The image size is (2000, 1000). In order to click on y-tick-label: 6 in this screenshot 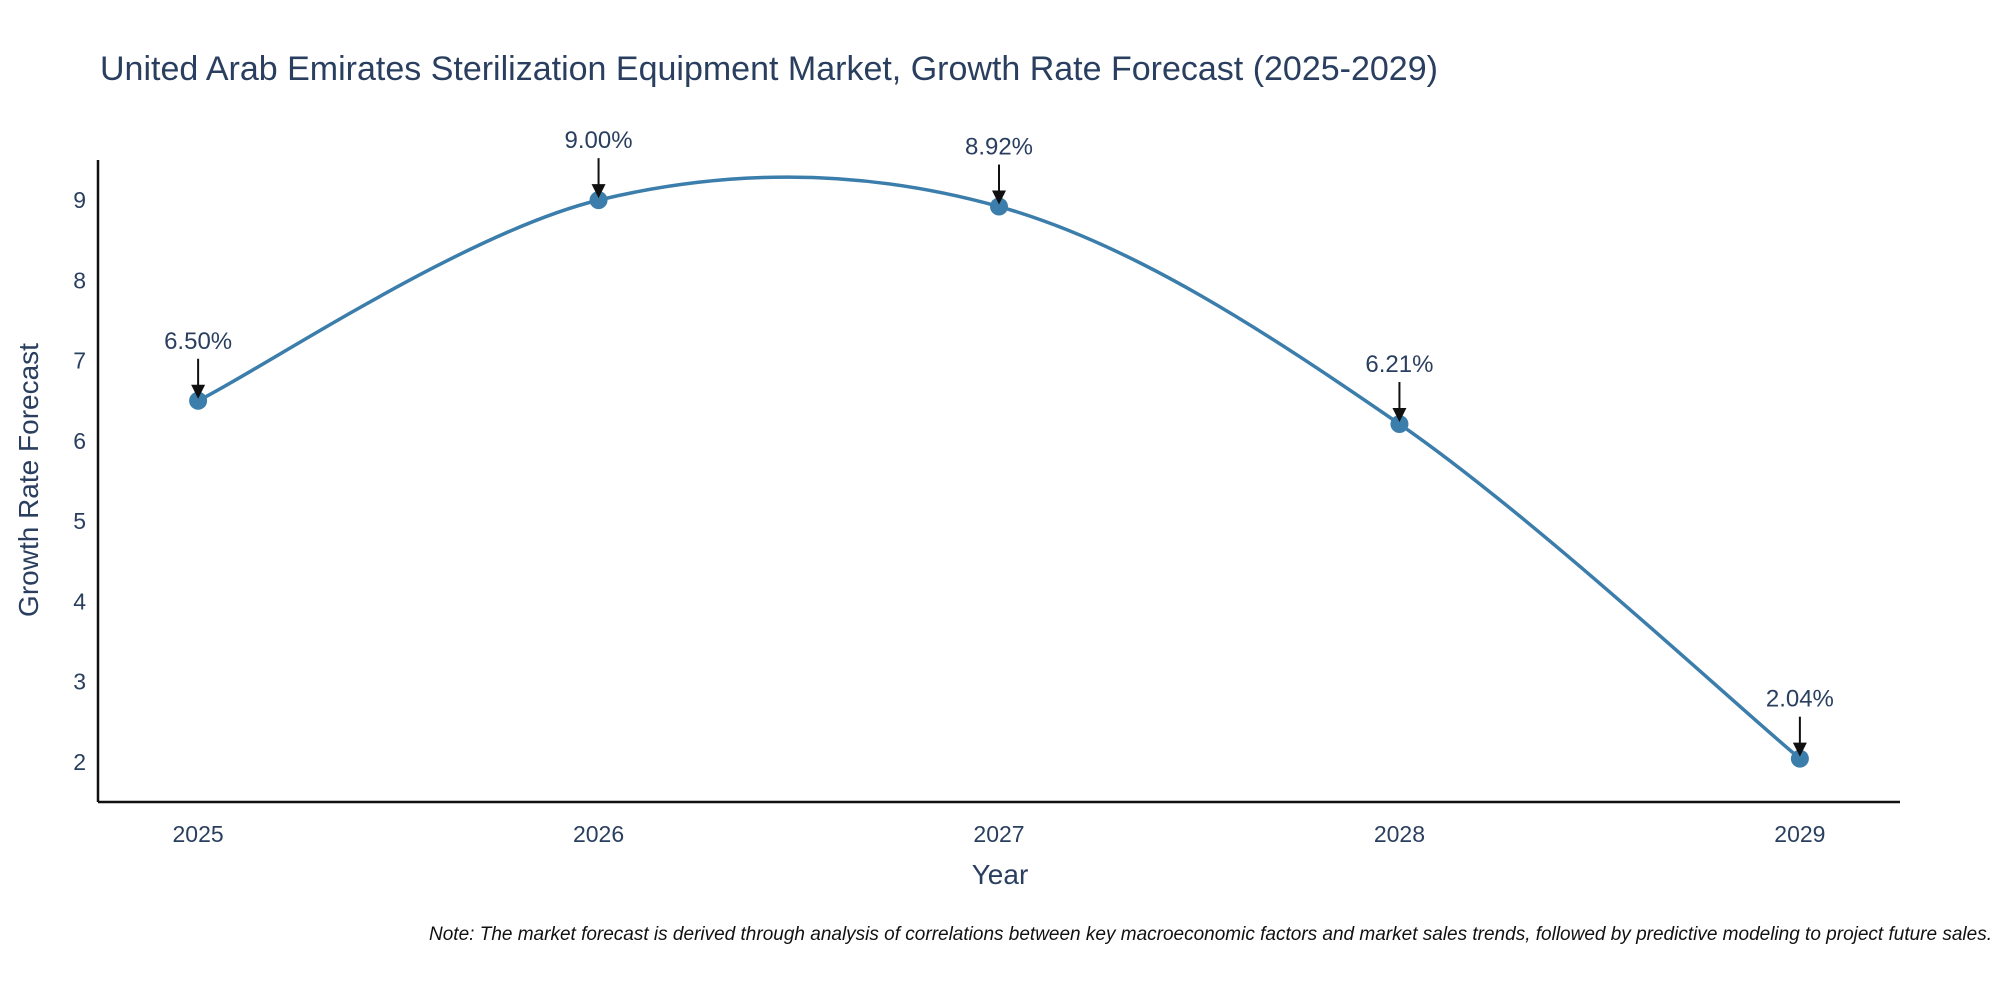, I will do `click(79, 441)`.